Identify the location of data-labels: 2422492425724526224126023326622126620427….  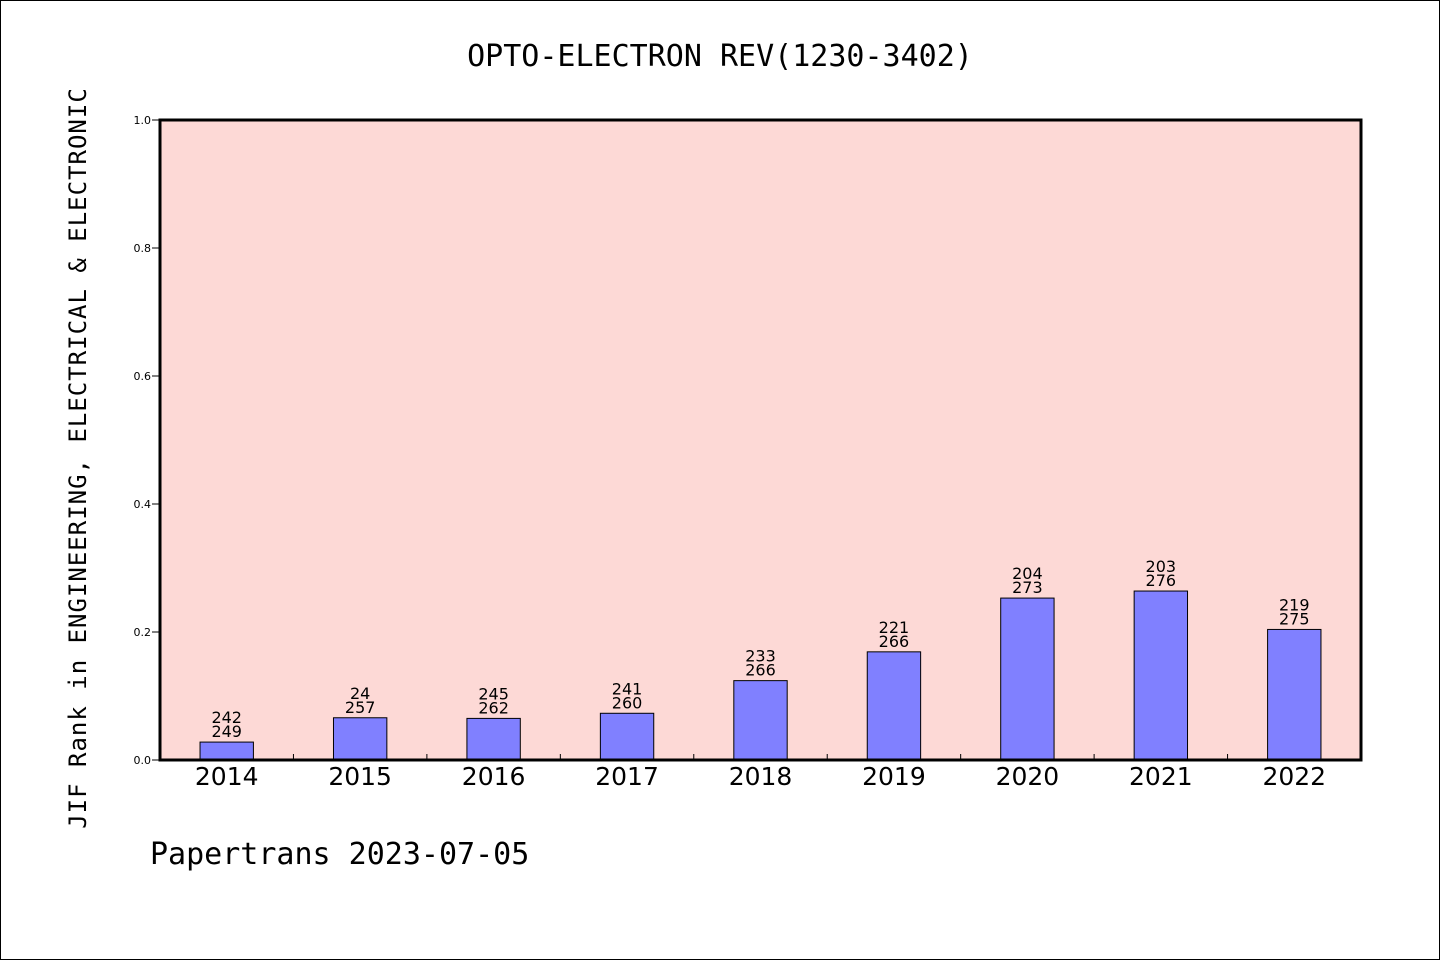
(760, 649).